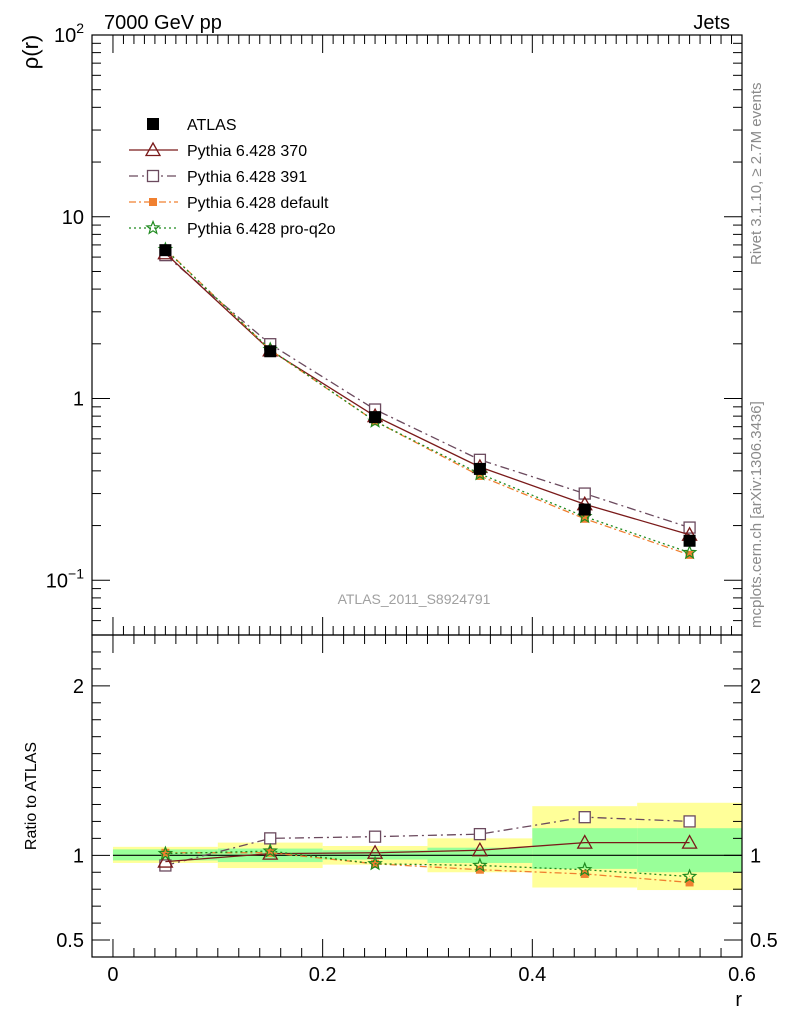 This screenshot has width=786, height=1024. Describe the element at coordinates (764, 941) in the screenshot. I see `ratio-y-tick-label-right: 0.5` at that location.